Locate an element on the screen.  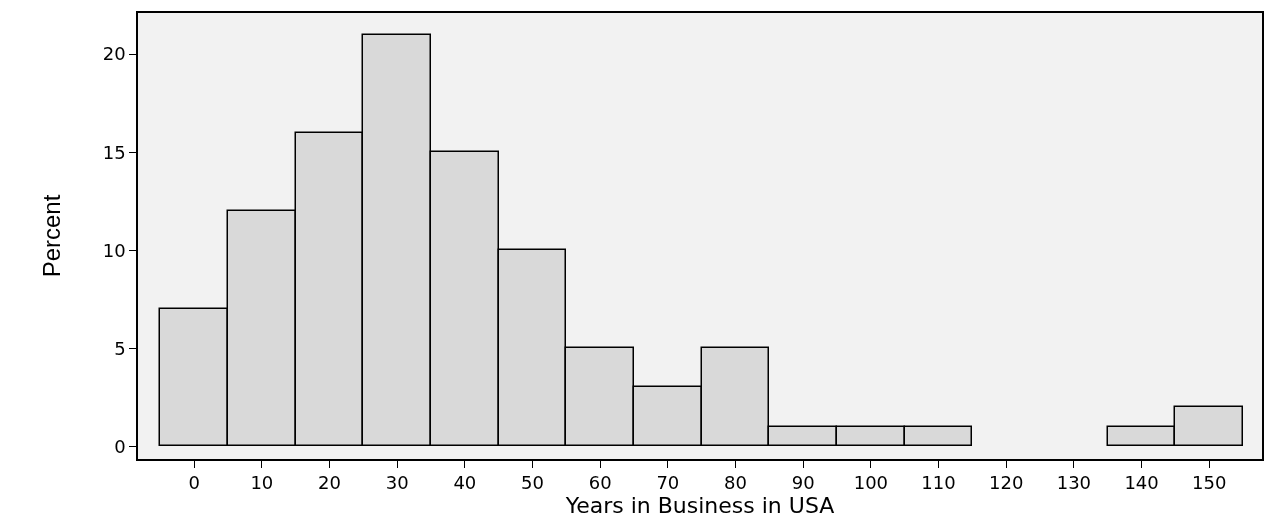
x-tick-label: 100 is located at coordinates (871, 483).